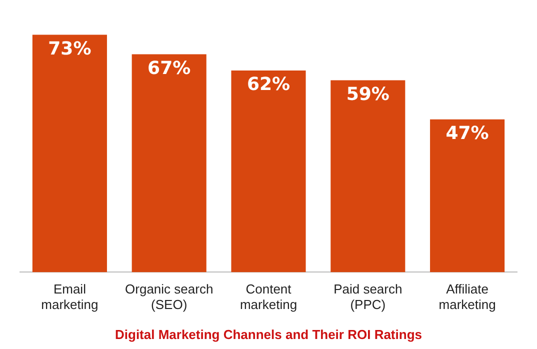 This screenshot has height=349, width=537. Describe the element at coordinates (268, 334) in the screenshot. I see `text: Digital Marketing Channels and Their ROI Ratings` at that location.